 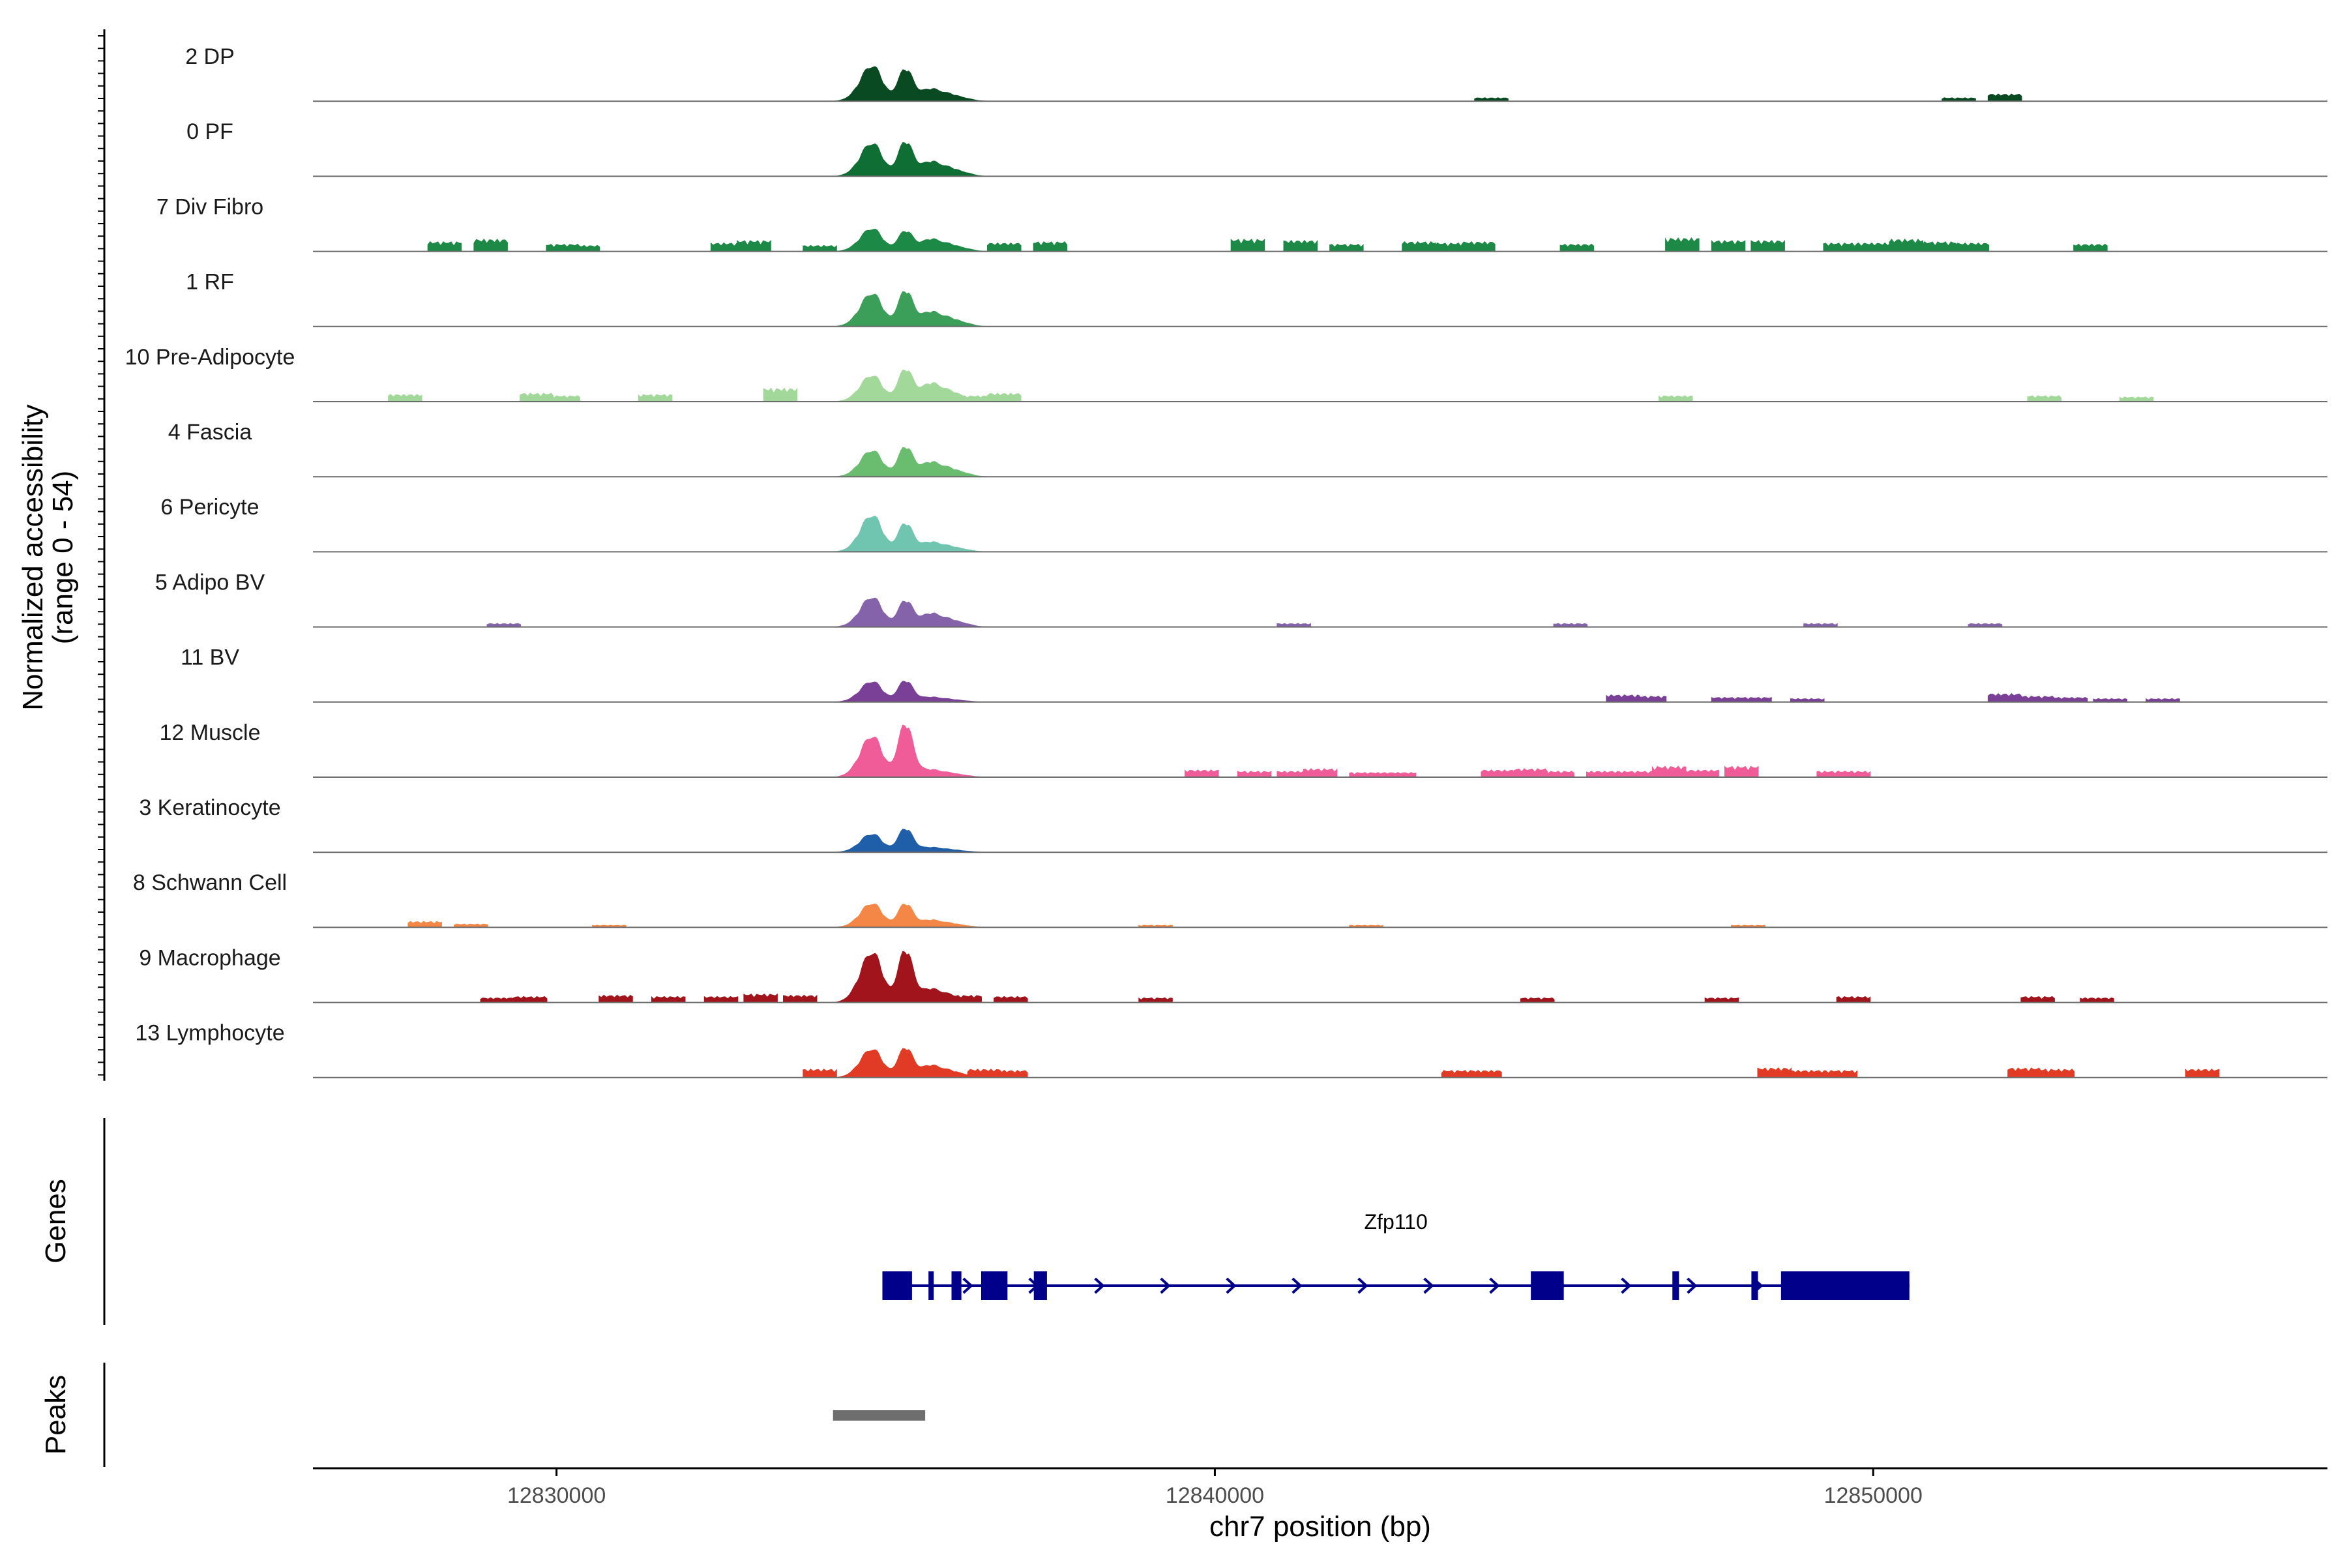 I want to click on track-8-schwann-cell: 8 Schwann Cell, so click(x=1230, y=899).